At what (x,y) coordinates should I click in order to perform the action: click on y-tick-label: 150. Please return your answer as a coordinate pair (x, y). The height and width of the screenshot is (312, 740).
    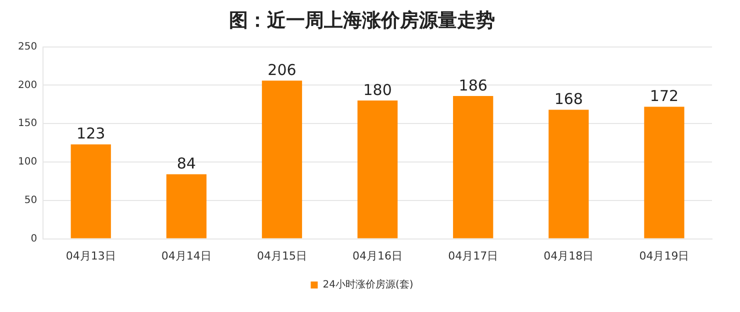
    Looking at the image, I should click on (28, 124).